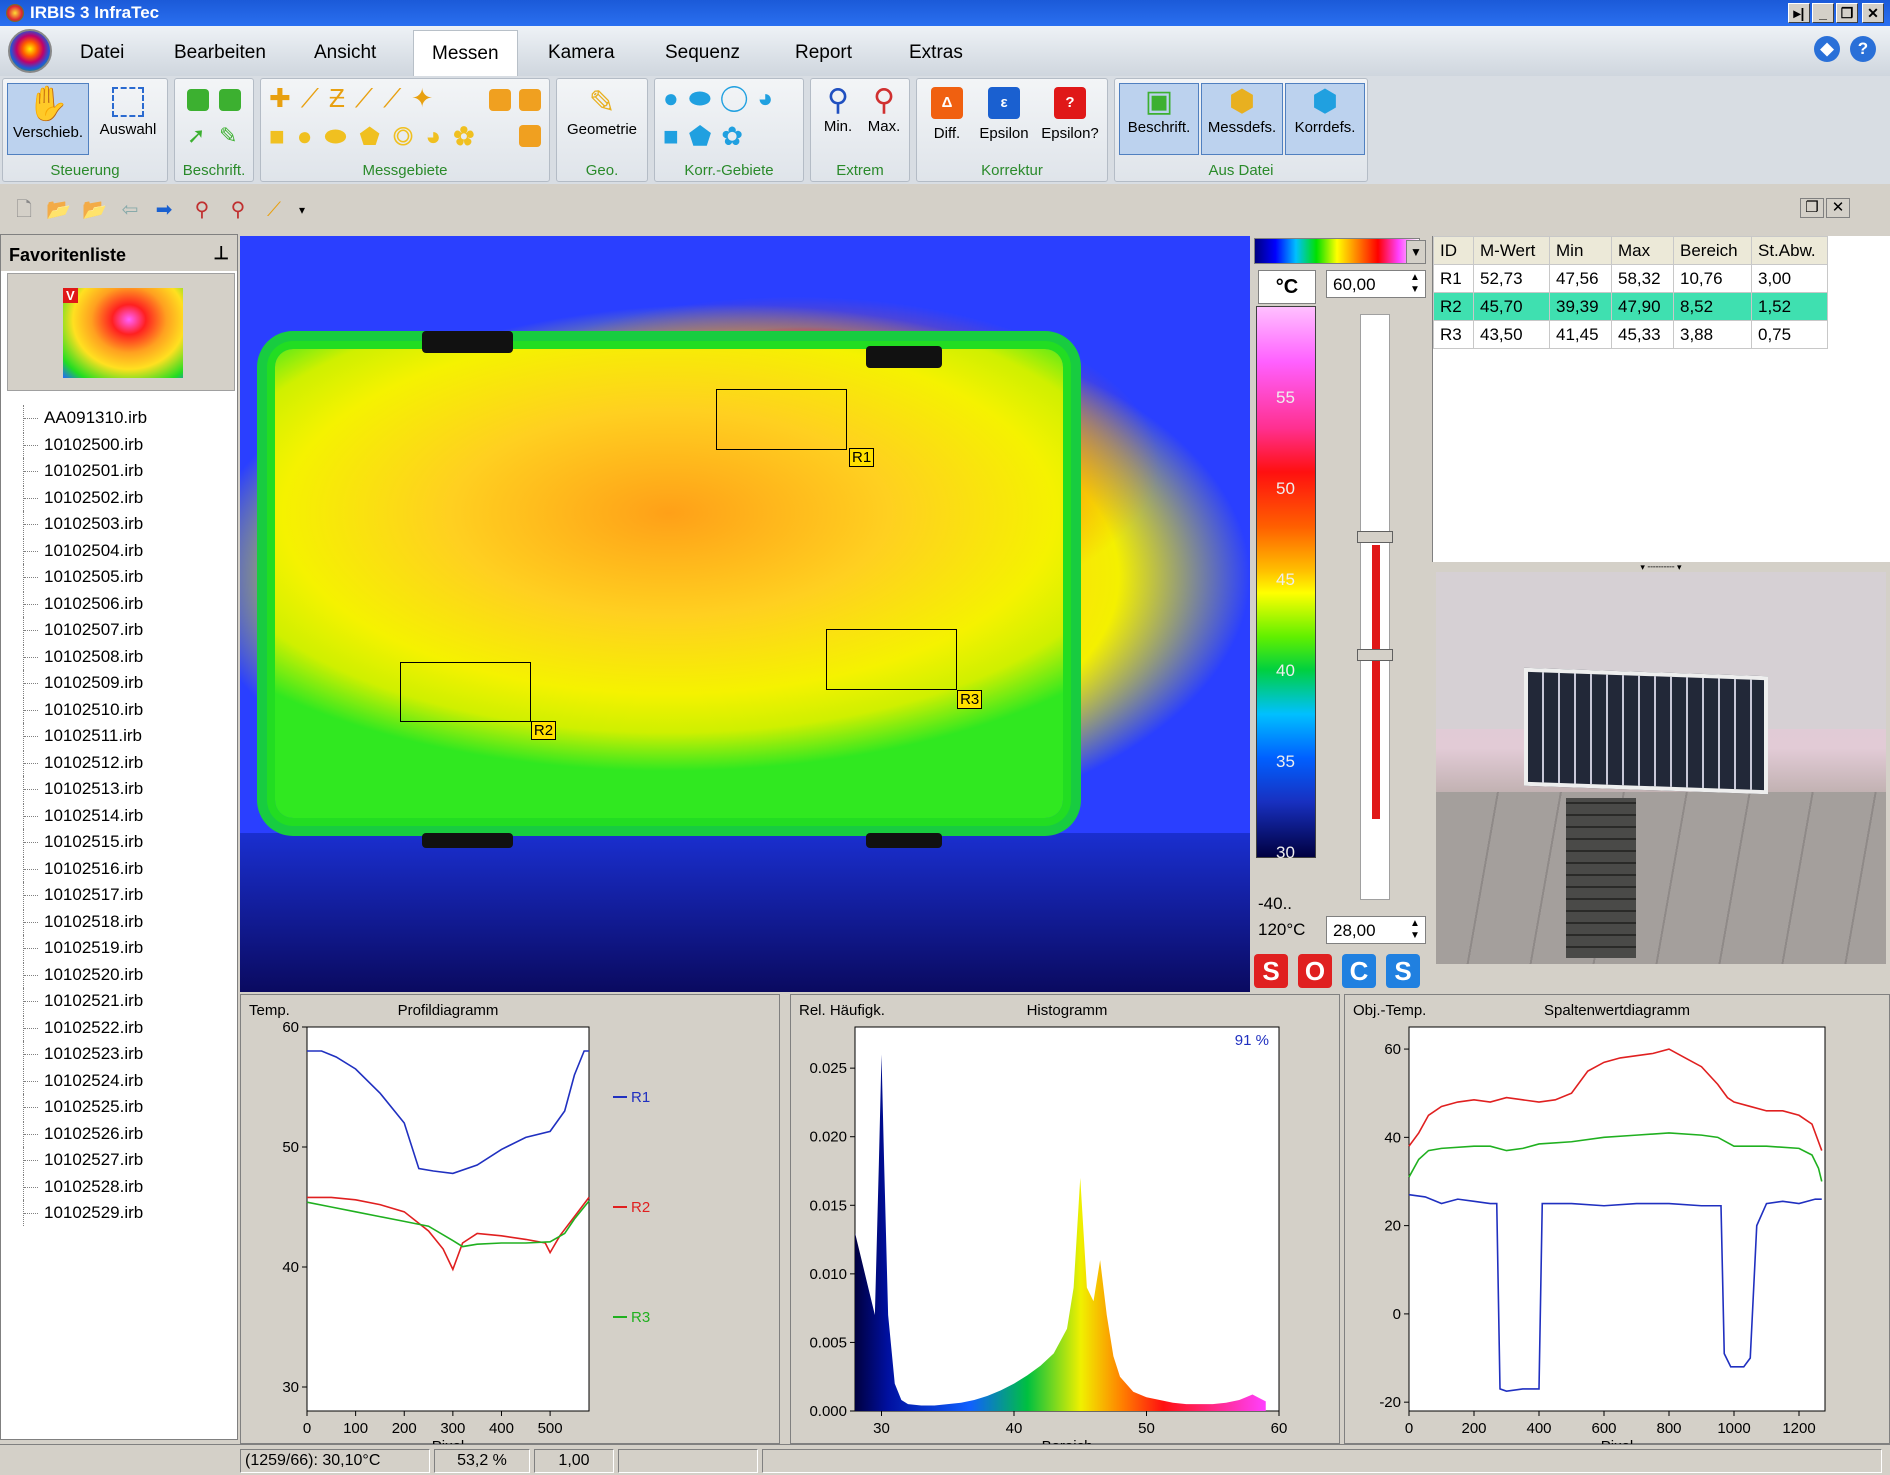 The height and width of the screenshot is (1475, 1890). Describe the element at coordinates (1789, 250) in the screenshot. I see `table-header-cell: St.Abw.` at that location.